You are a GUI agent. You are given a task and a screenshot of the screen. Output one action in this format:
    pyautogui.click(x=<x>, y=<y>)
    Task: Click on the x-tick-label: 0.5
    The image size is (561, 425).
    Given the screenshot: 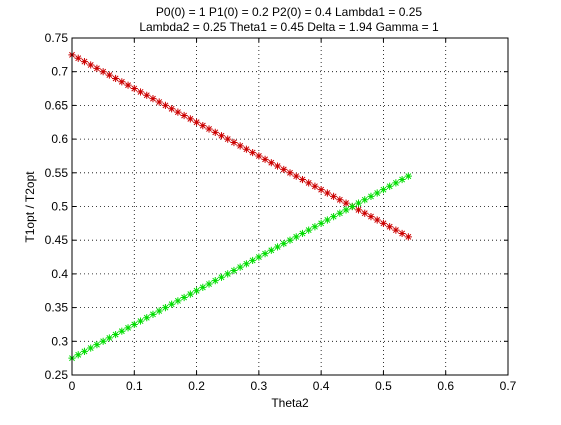 What is the action you would take?
    pyautogui.click(x=383, y=386)
    